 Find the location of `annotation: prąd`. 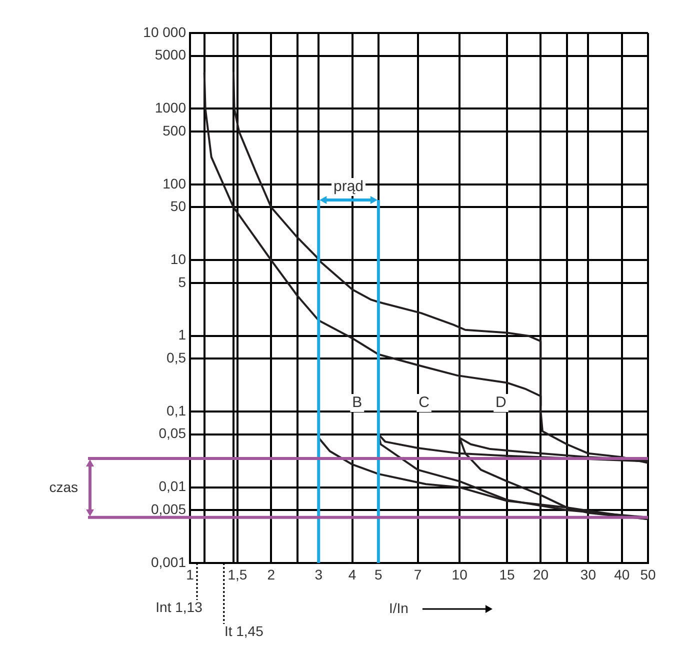

annotation: prąd is located at coordinates (349, 187).